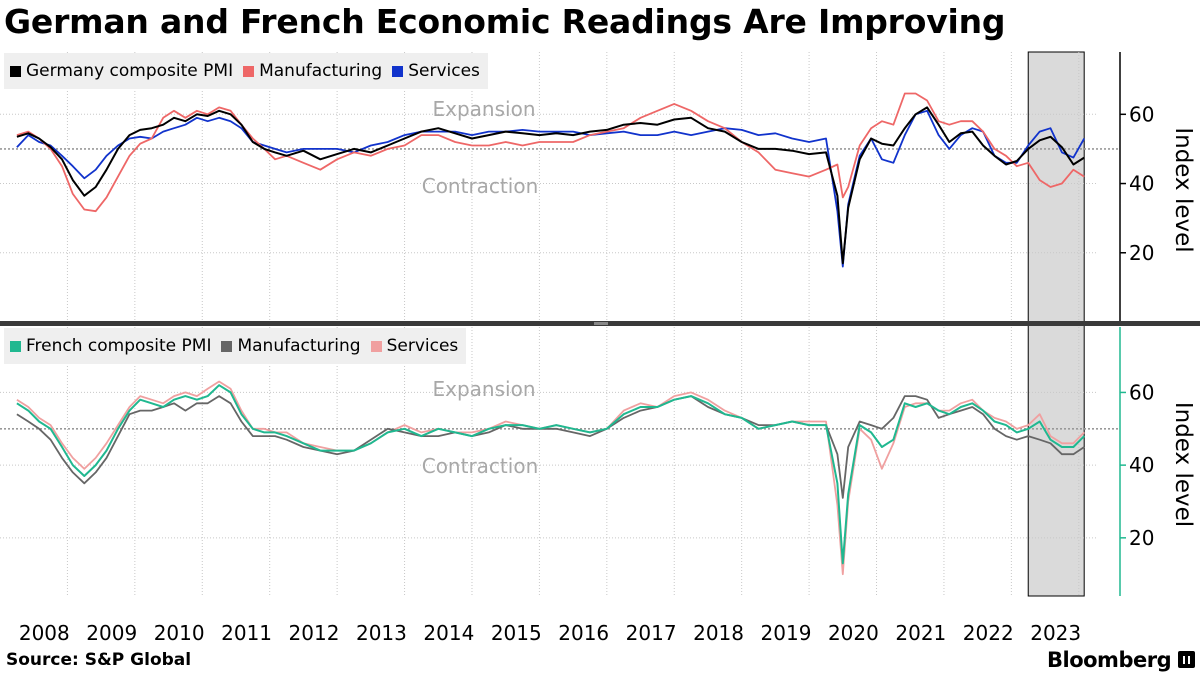  I want to click on x-tick-label: 2008, so click(44, 633).